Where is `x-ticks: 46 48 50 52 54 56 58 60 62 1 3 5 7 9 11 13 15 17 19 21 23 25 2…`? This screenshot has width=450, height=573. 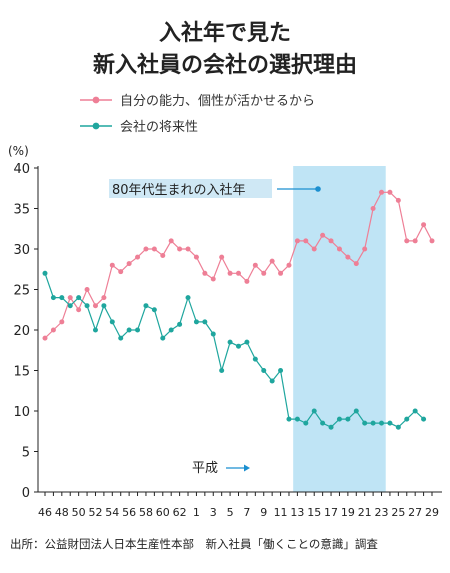
x-ticks: 46 48 50 52 54 56 58 60 62 1 3 5 7 9 11 13 15 17 19 21 23 25 2… is located at coordinates (238, 505).